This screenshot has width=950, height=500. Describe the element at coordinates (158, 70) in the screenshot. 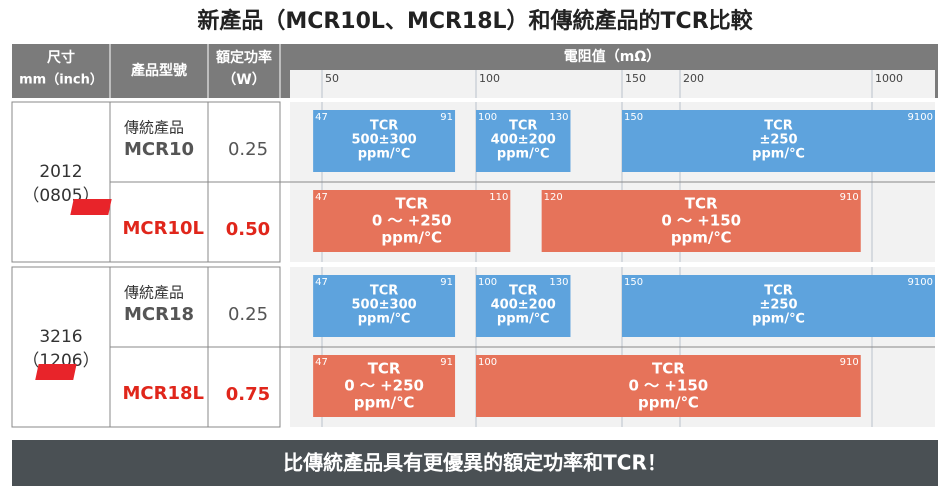

I see `header-model: 產品型號` at that location.